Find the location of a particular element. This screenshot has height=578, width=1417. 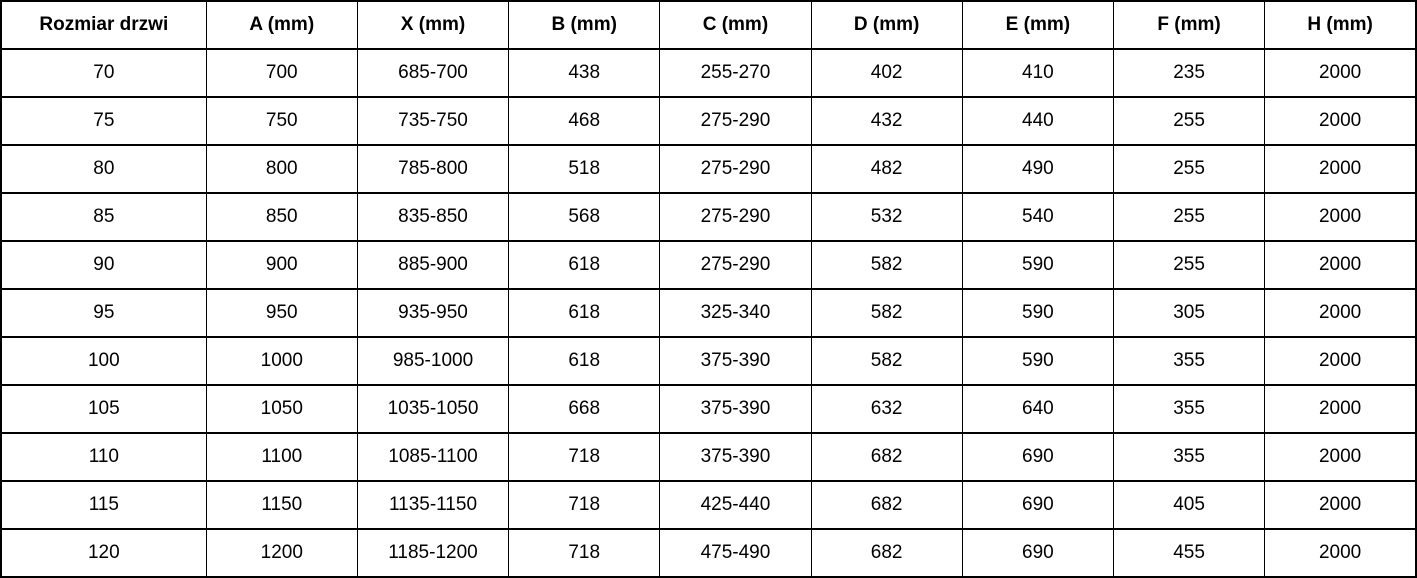

table-row: 100 1000 985-1000 618 375-390 582 590 355 2000 is located at coordinates (708, 361).